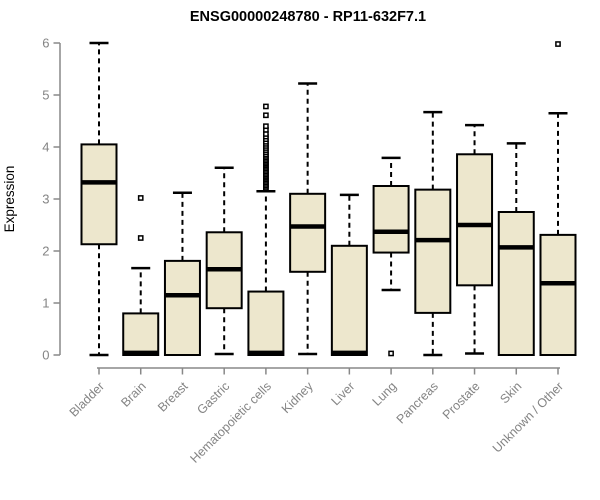 This screenshot has width=600, height=500. Describe the element at coordinates (297, 397) in the screenshot. I see `x-tick-label-kidney: Kidney` at that location.